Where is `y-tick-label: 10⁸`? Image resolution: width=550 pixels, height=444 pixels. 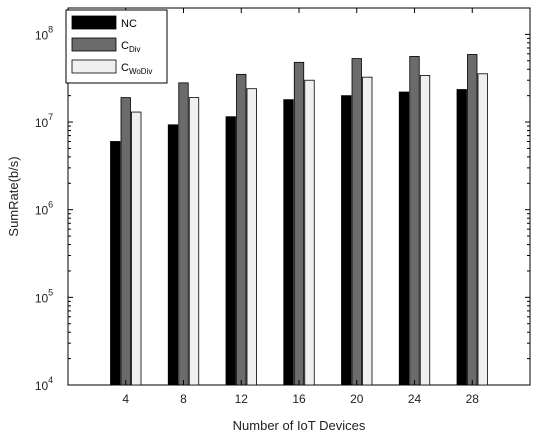 y-tick-label: 10⁸ is located at coordinates (44, 33).